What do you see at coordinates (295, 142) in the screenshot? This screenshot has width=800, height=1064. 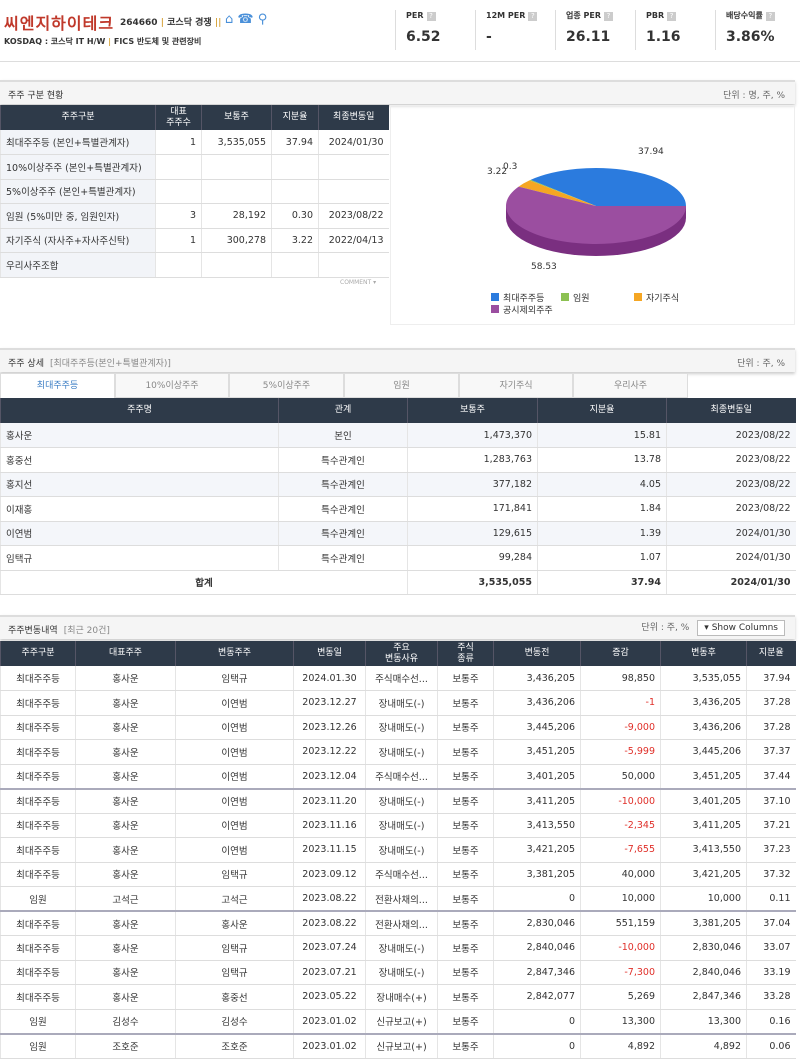 I see `table-cell: 37.94` at bounding box center [295, 142].